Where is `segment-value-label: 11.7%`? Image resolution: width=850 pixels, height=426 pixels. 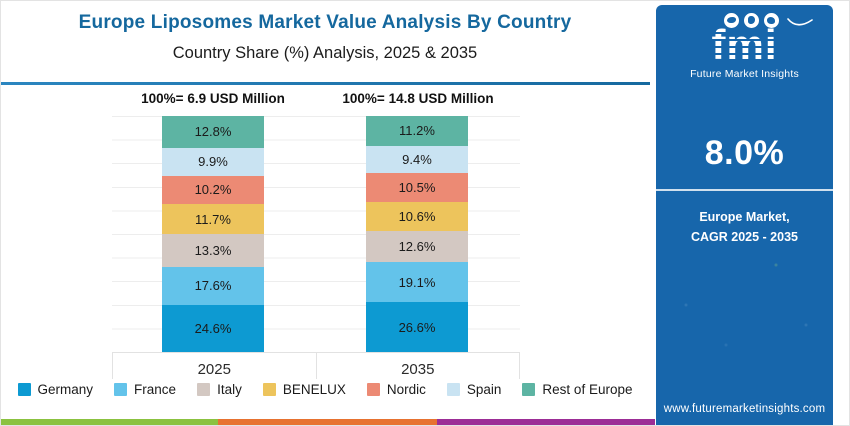
segment-value-label: 11.7% is located at coordinates (213, 219).